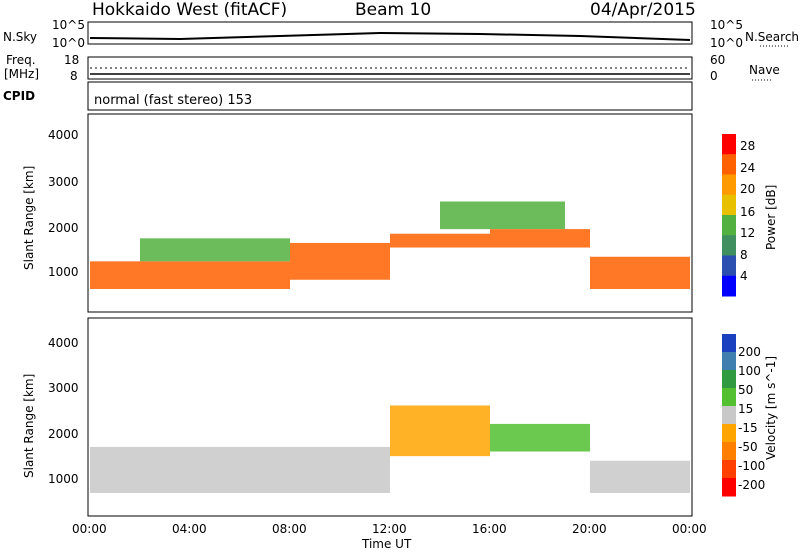  What do you see at coordinates (289, 529) in the screenshot?
I see `xtick-2: 08:00` at bounding box center [289, 529].